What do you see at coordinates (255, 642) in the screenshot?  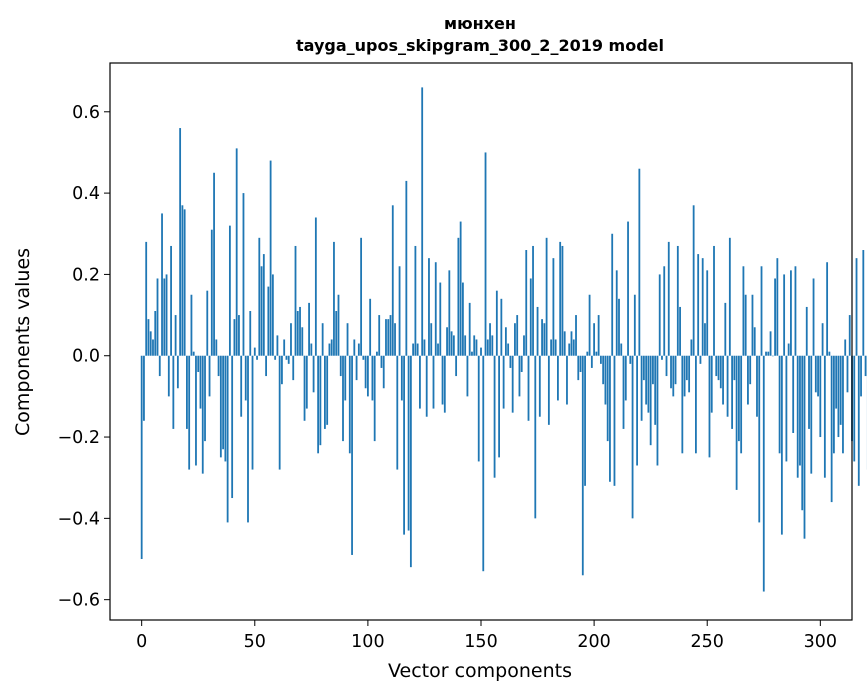 I see `x-tick-label: 50` at bounding box center [255, 642].